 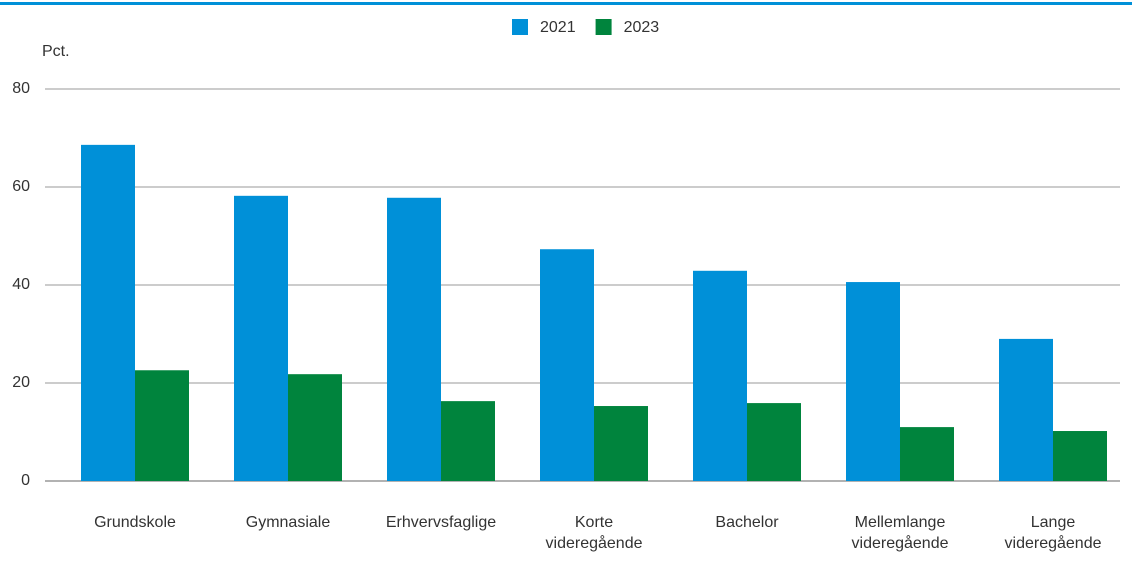 I want to click on y-tick-label: 0, so click(x=25, y=480).